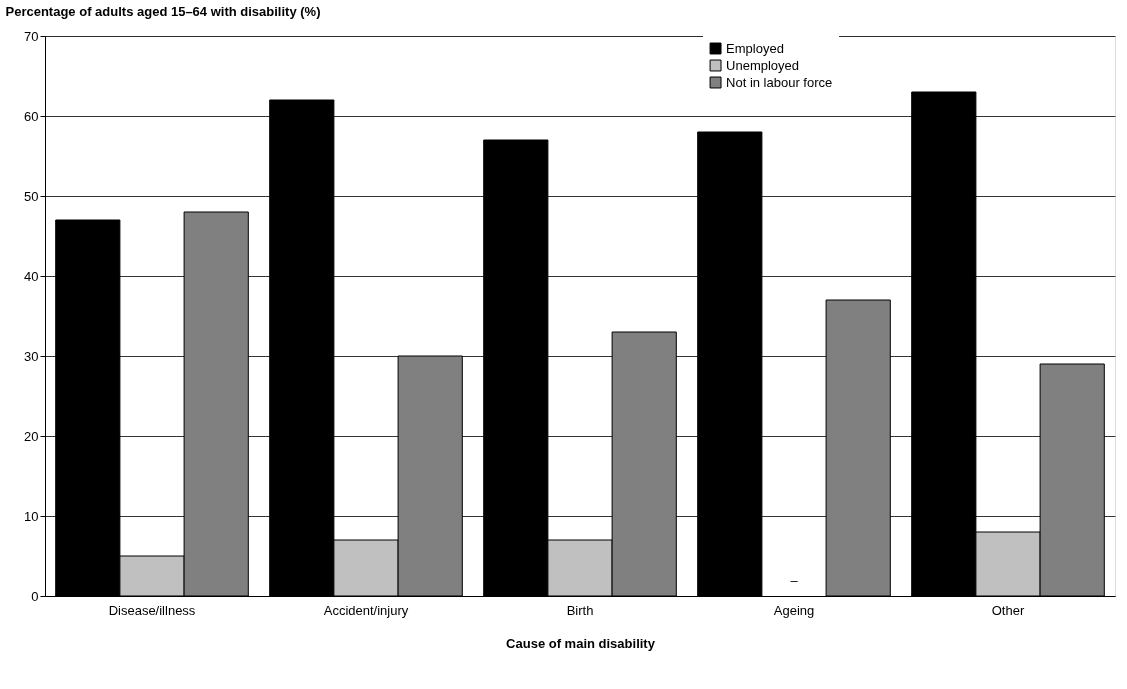  I want to click on y-tick-label: 10, so click(31, 516).